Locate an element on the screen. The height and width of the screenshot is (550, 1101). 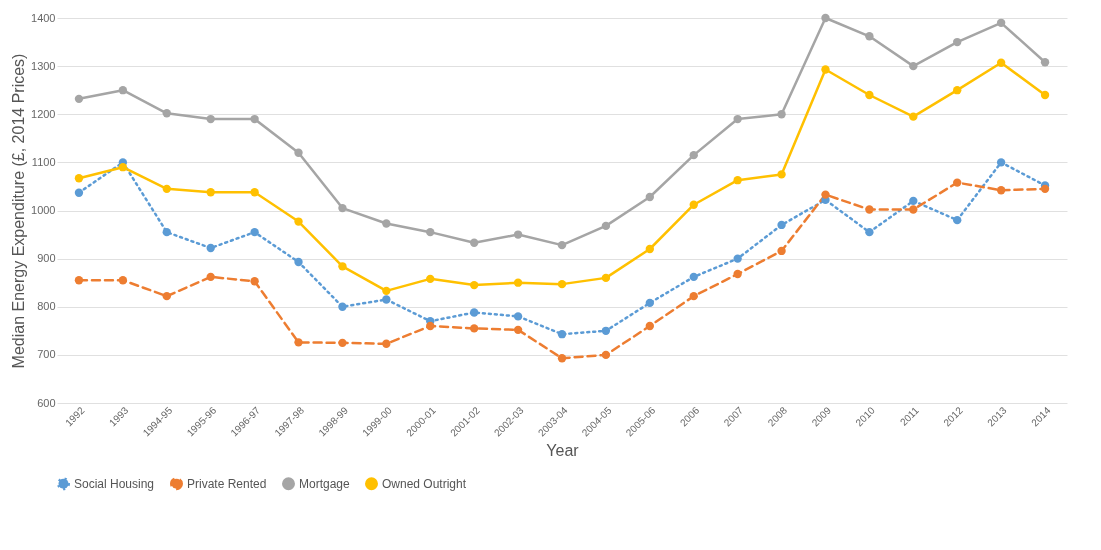
x-axis-title: Year is located at coordinates (563, 450).